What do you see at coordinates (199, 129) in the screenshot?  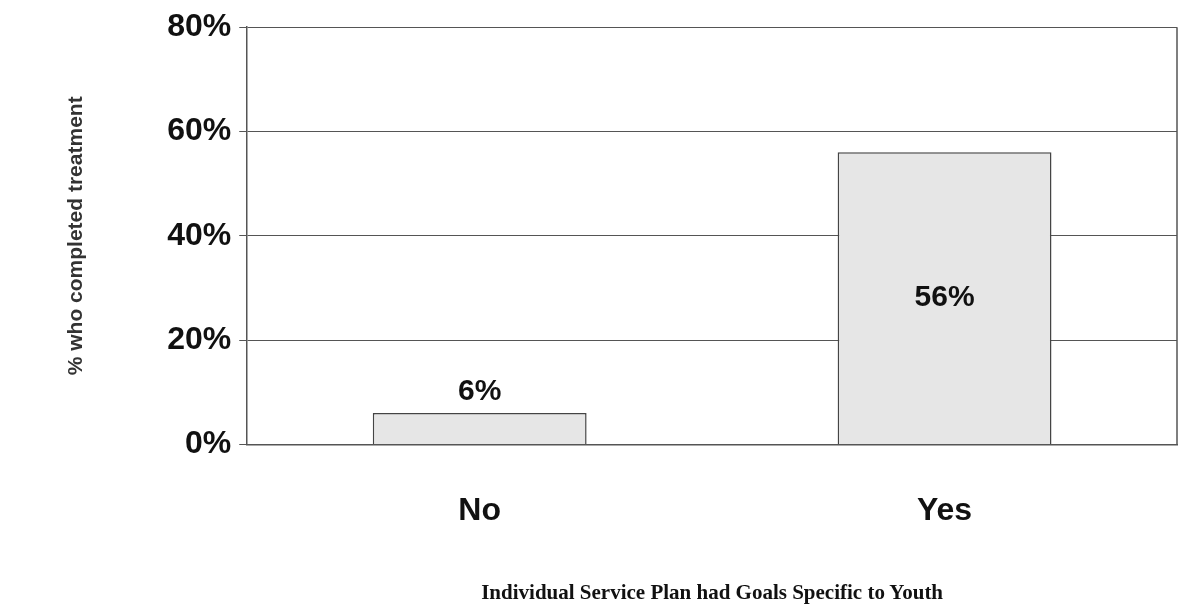 I see `y-tick-label: 60%` at bounding box center [199, 129].